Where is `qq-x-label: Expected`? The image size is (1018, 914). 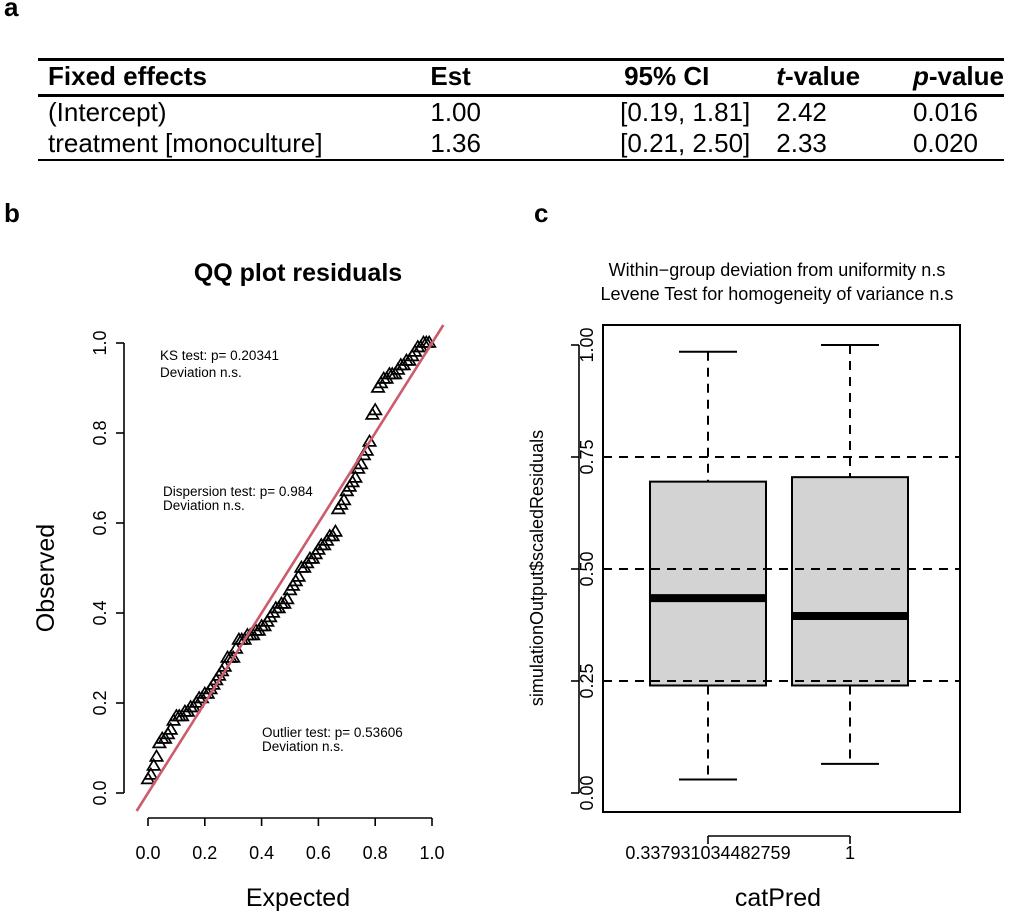 qq-x-label: Expected is located at coordinates (298, 898).